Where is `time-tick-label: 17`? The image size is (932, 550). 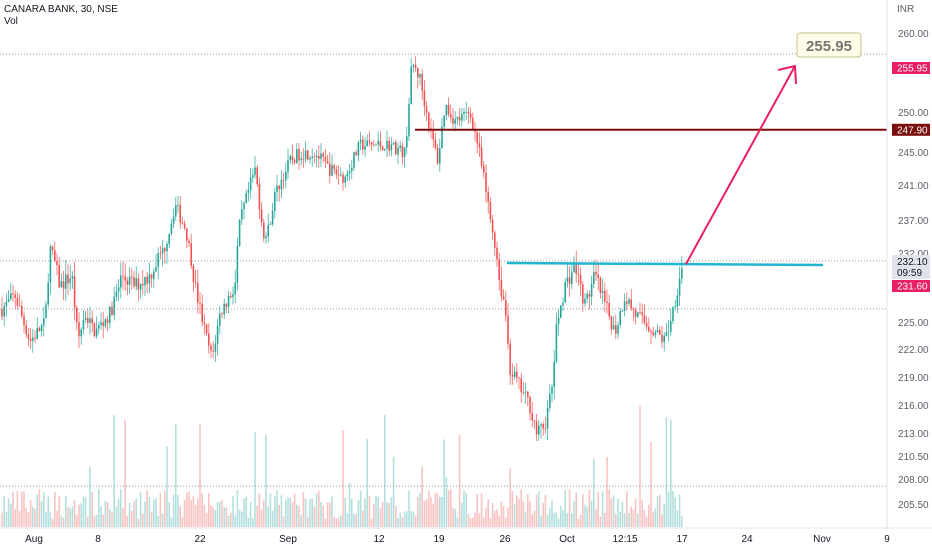
time-tick-label: 17 is located at coordinates (682, 539).